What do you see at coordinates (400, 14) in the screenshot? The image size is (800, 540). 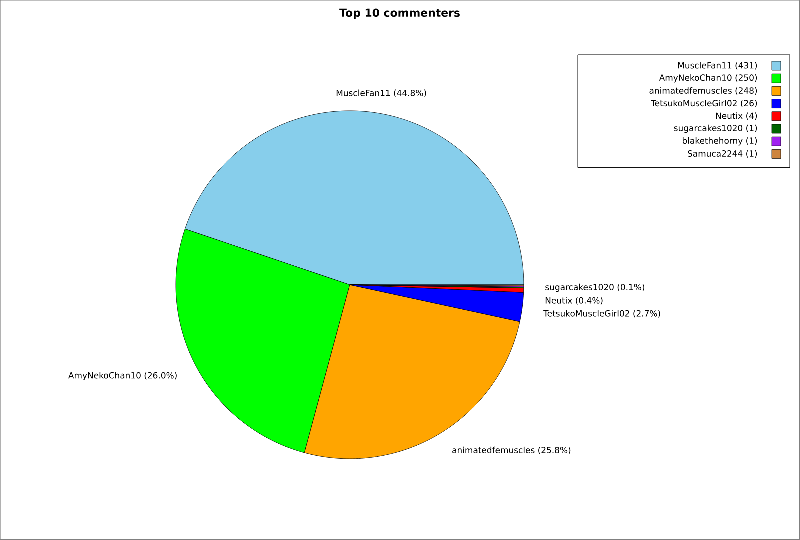 I see `chart-title: Top 10 commenters` at bounding box center [400, 14].